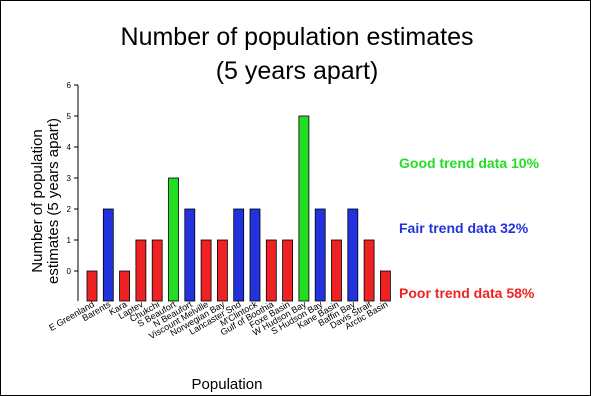 Image resolution: width=591 pixels, height=396 pixels. Describe the element at coordinates (297, 37) in the screenshot. I see `chart-title-line-1: Number of population estimates` at that location.